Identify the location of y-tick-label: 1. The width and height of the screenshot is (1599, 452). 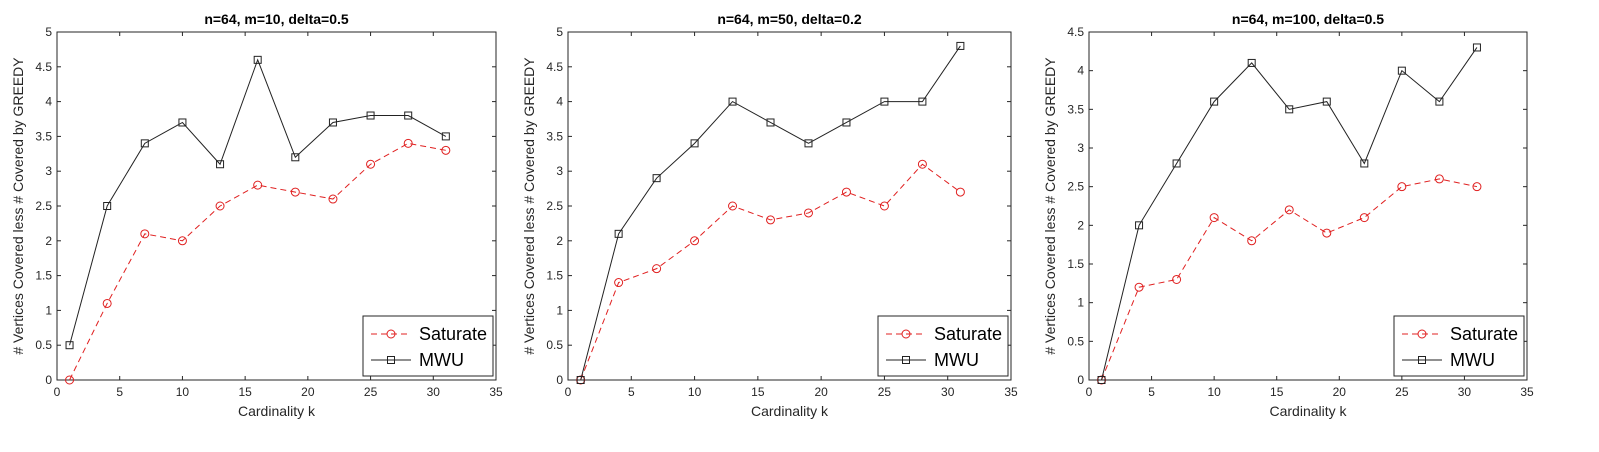
(1080, 303).